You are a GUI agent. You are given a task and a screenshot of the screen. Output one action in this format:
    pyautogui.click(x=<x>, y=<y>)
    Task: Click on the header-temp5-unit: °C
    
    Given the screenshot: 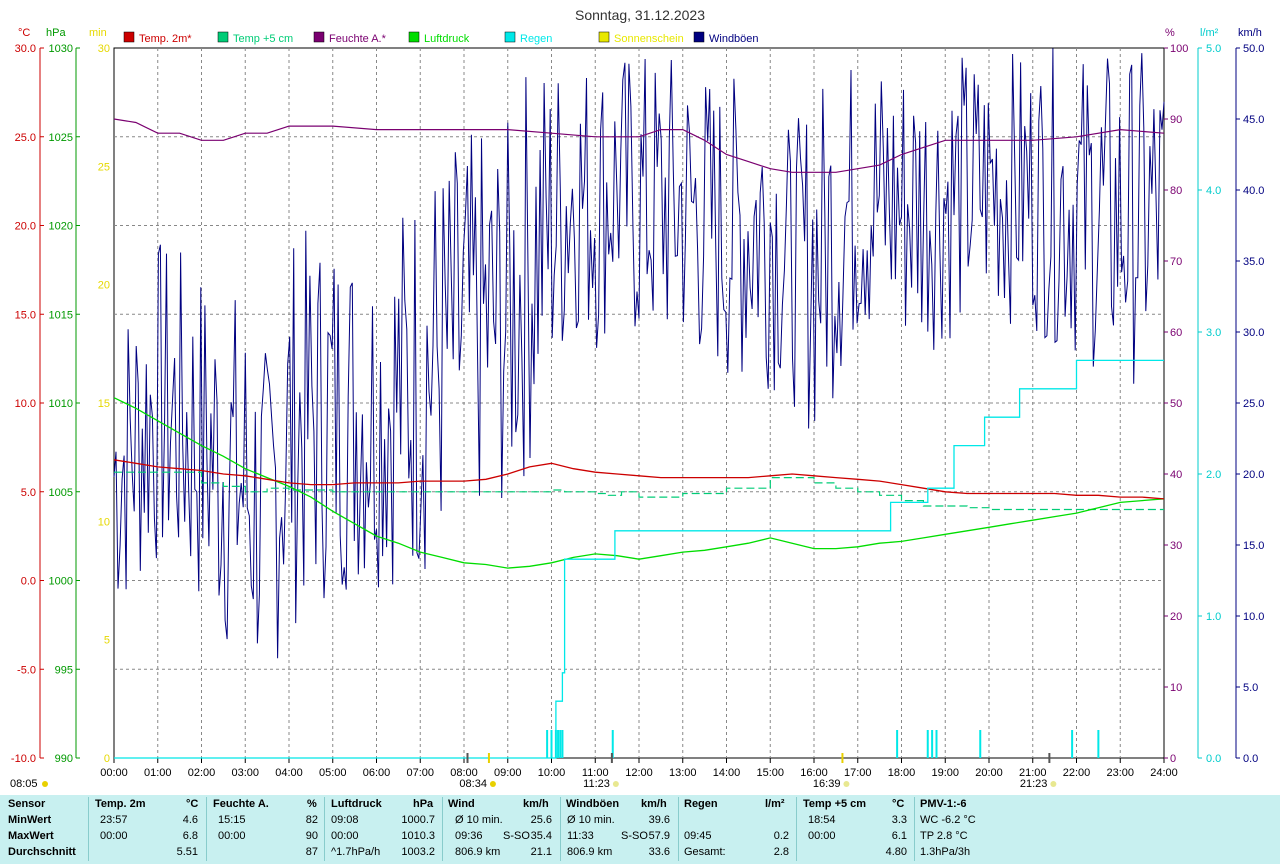 What is the action you would take?
    pyautogui.click(x=898, y=804)
    